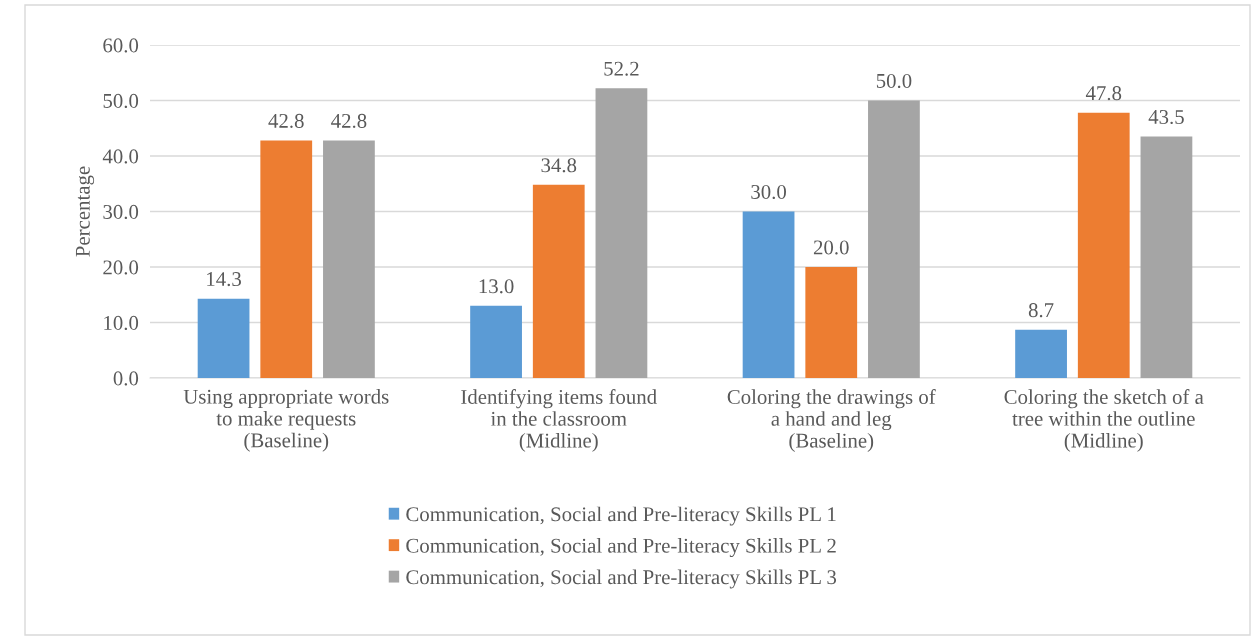 The height and width of the screenshot is (639, 1256). What do you see at coordinates (120, 156) in the screenshot?
I see `y-tick-label: 40.0` at bounding box center [120, 156].